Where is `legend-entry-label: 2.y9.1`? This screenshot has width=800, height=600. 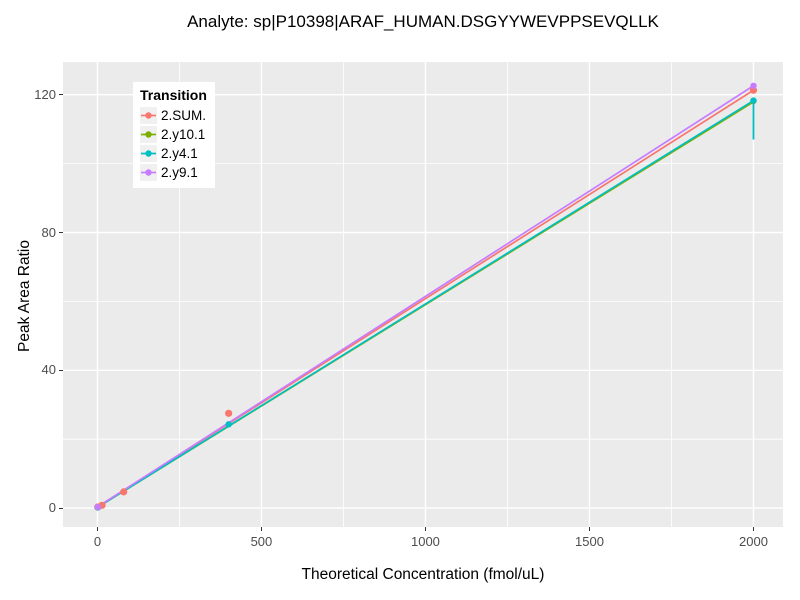
legend-entry-label: 2.y9.1 is located at coordinates (179, 172).